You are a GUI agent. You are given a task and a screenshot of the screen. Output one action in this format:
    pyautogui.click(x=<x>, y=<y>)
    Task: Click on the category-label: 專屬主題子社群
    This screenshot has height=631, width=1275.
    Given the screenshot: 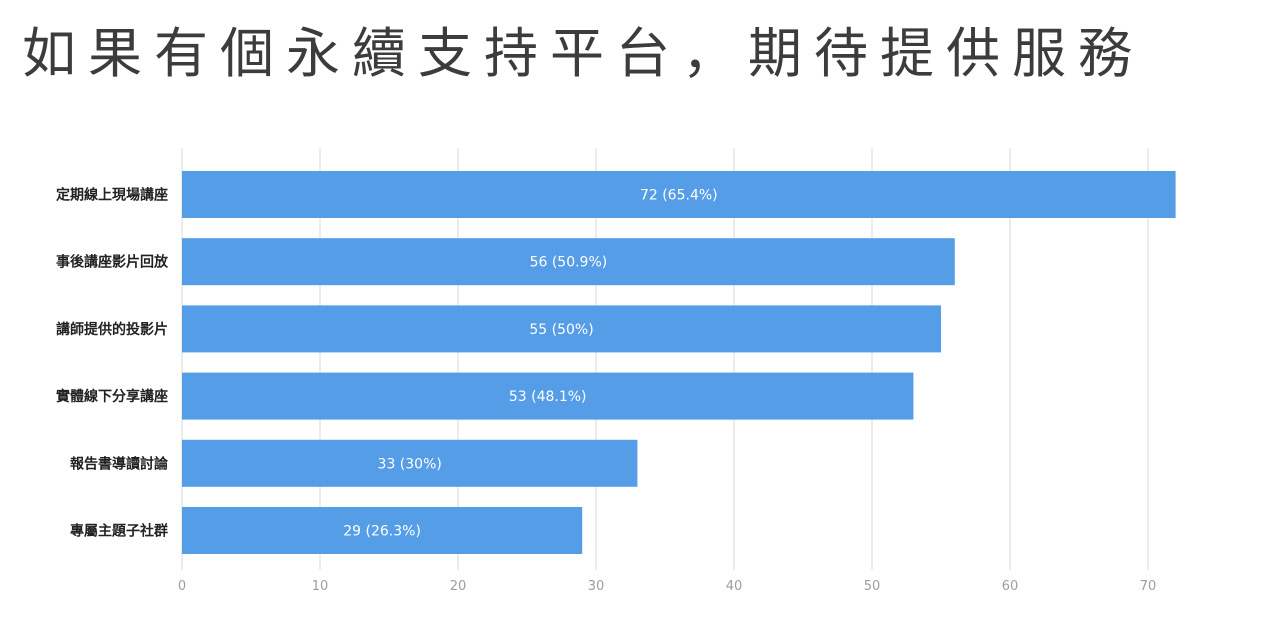 What is the action you would take?
    pyautogui.click(x=119, y=531)
    